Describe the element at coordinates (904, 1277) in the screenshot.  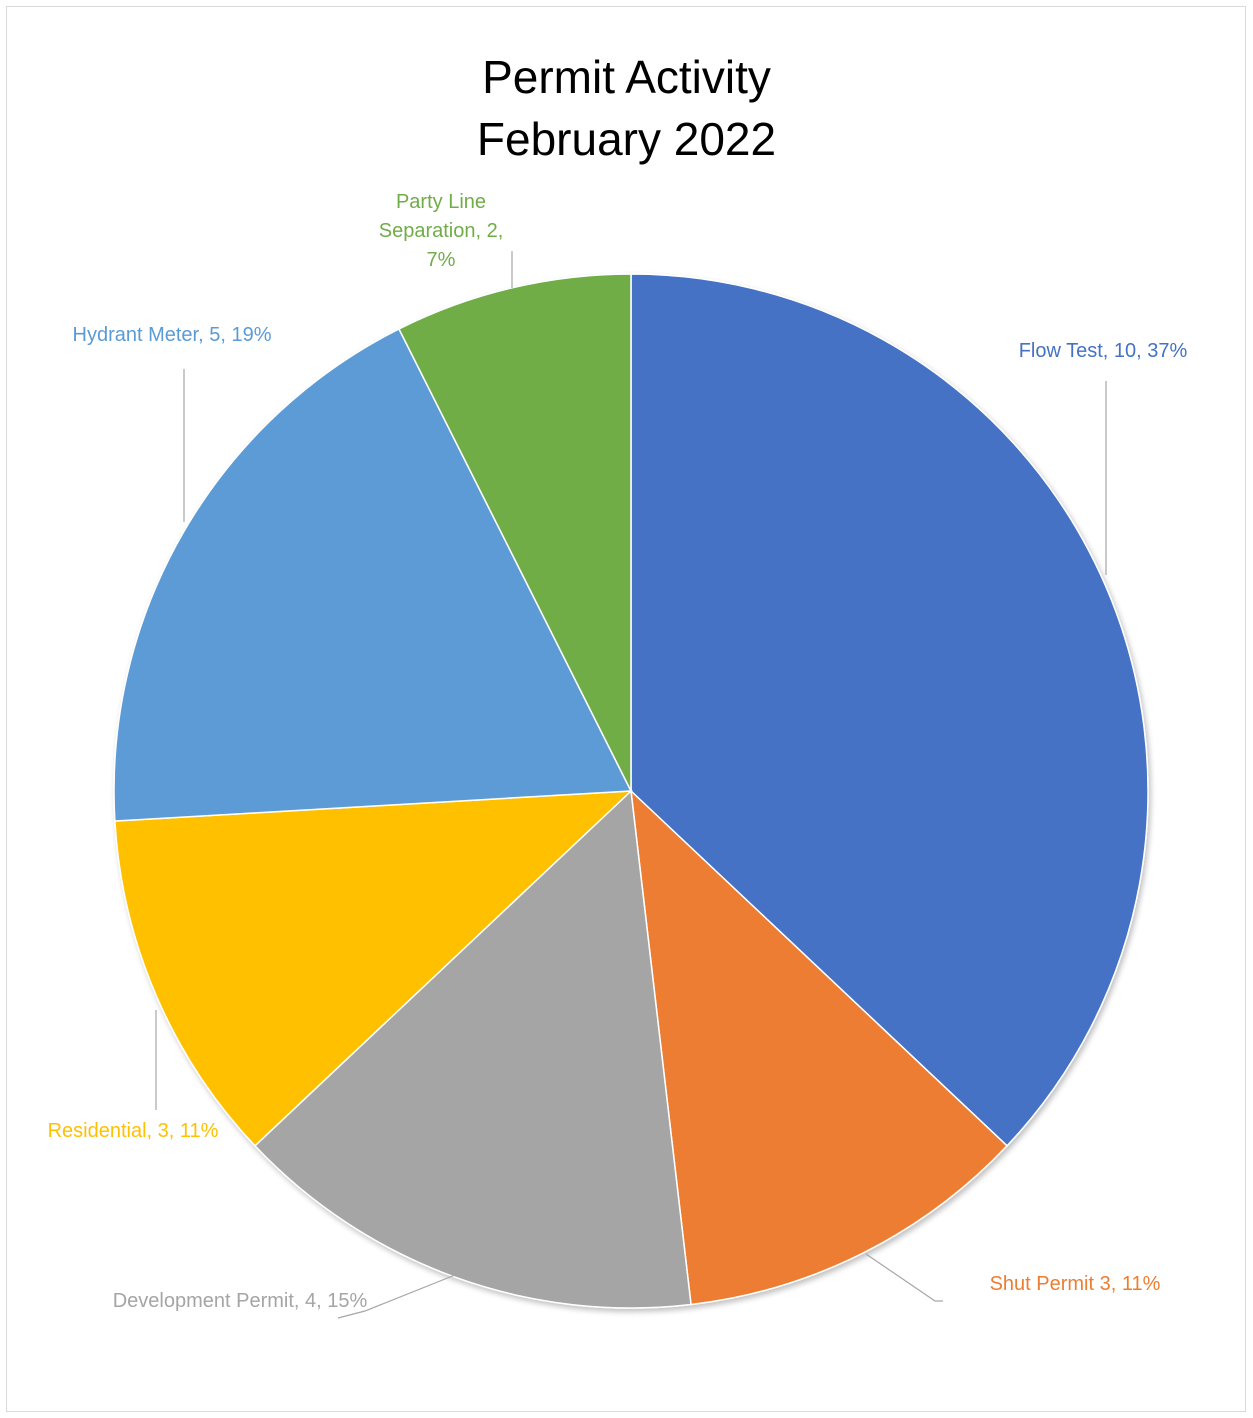
I see `leader-line-shut-permit` at that location.